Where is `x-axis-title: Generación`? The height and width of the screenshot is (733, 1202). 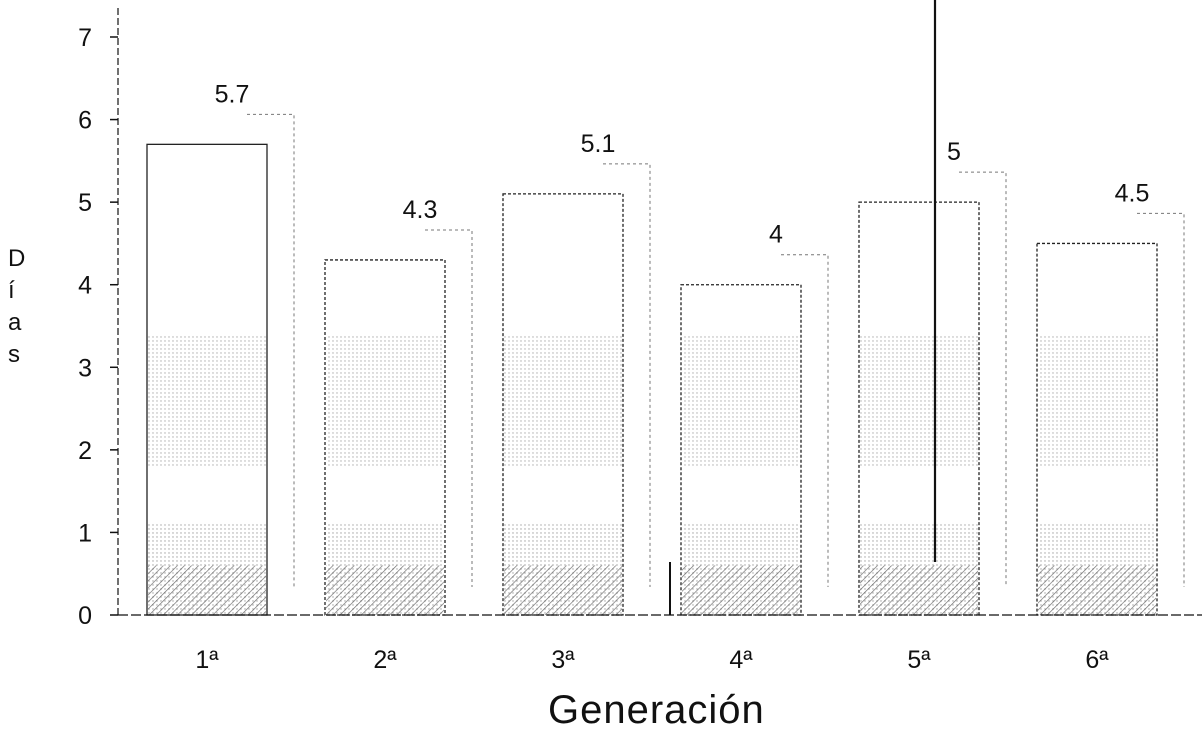
x-axis-title: Generación is located at coordinates (656, 710).